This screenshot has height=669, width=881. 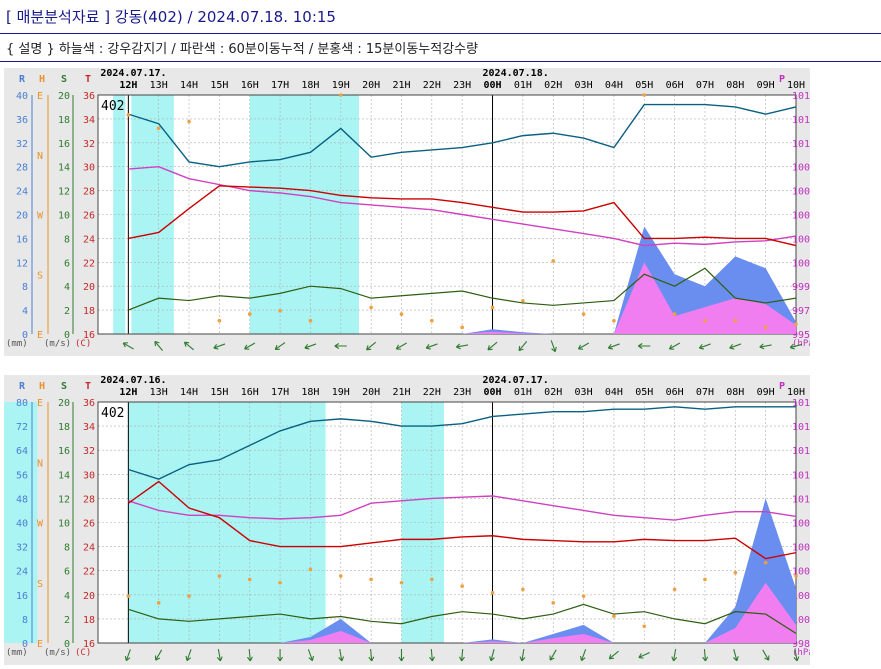 What do you see at coordinates (782, 386) in the screenshot?
I see `axis-title-P: P` at bounding box center [782, 386].